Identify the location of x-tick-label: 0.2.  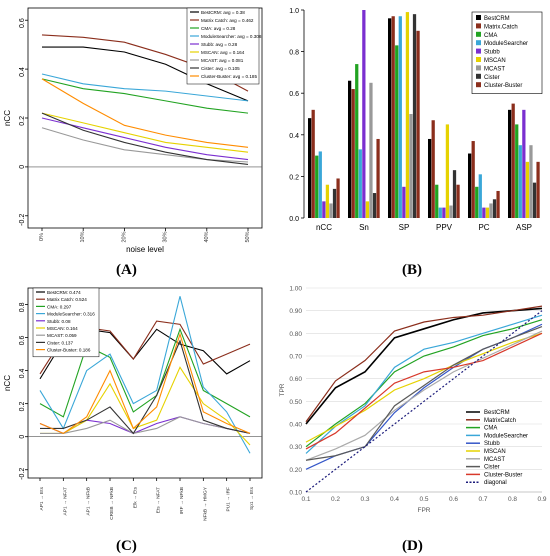
(335, 499).